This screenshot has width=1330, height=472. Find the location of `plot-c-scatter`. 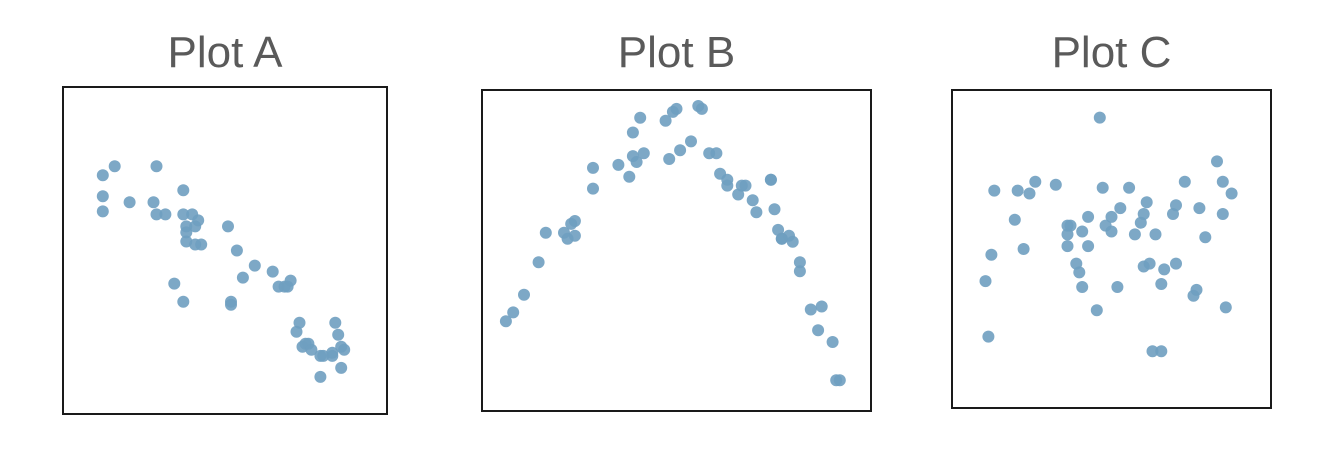

plot-c-scatter is located at coordinates (1108, 234).